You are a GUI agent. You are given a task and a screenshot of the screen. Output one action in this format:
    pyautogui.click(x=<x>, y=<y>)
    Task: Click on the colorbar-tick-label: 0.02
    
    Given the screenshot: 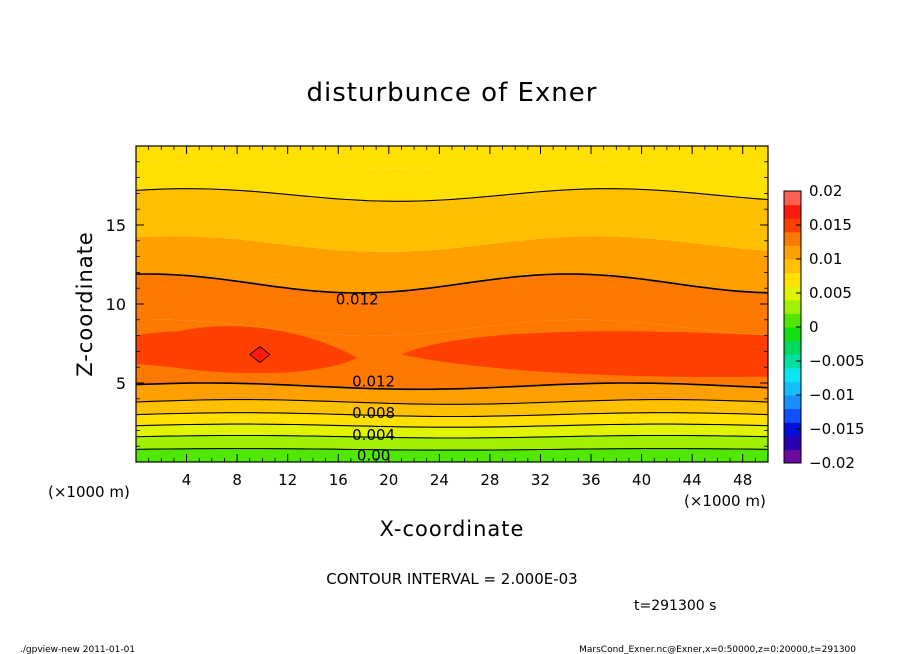 What is the action you would take?
    pyautogui.click(x=825, y=191)
    